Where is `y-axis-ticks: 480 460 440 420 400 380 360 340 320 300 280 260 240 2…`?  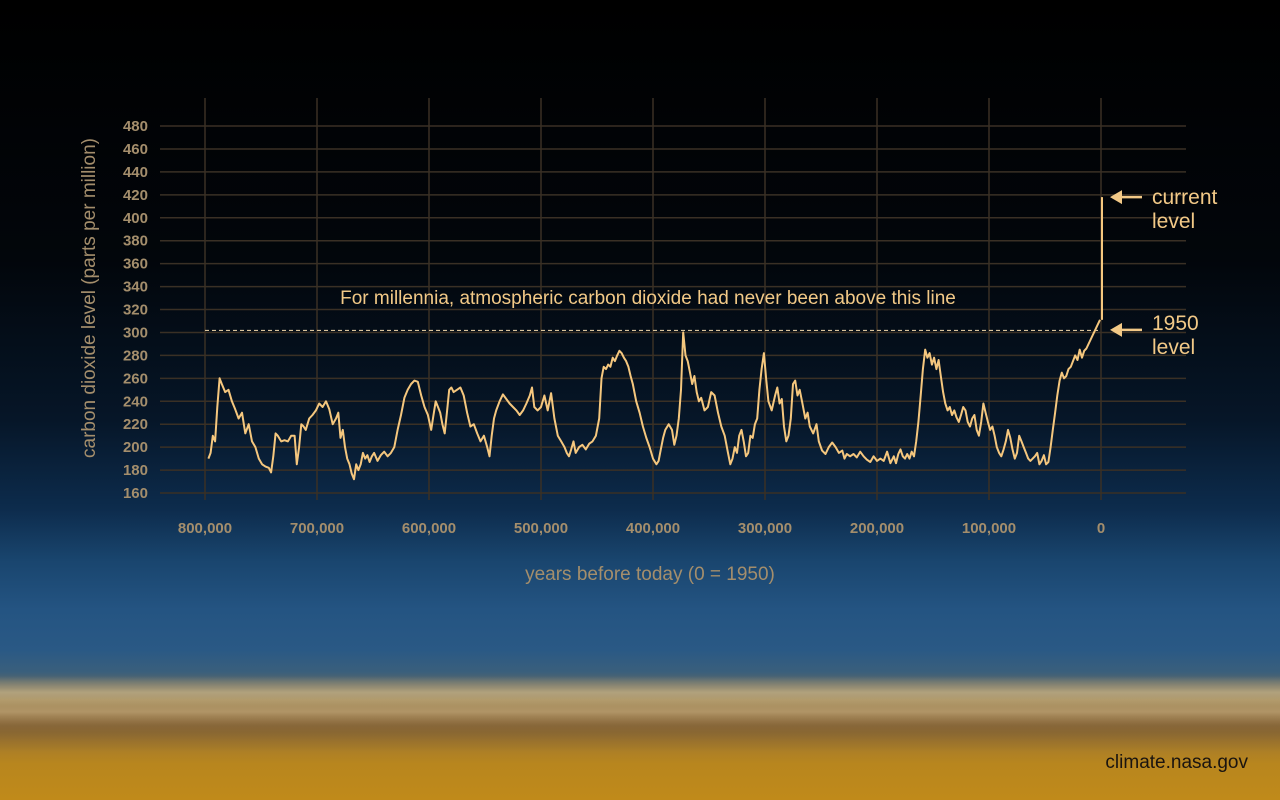 y-axis-ticks: 480 460 440 420 400 380 360 340 320 300 280 260 240 2… is located at coordinates (135, 310).